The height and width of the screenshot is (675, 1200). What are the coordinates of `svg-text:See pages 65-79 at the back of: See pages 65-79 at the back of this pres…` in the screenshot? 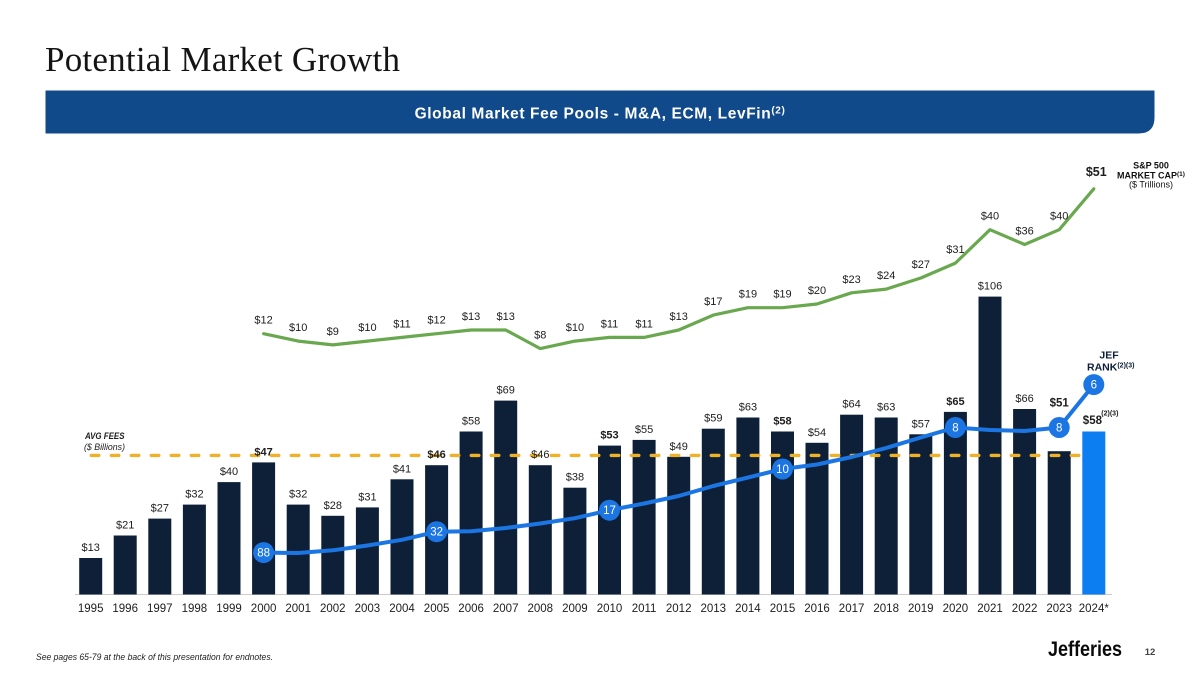 It's located at (154, 657).